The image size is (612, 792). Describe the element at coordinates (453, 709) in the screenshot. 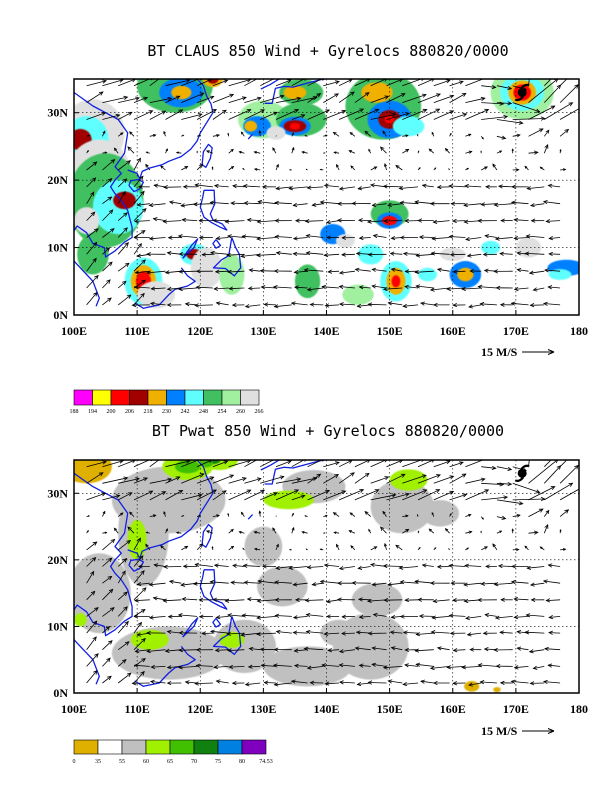

I see `pwat-x-tick-label: 160E` at that location.